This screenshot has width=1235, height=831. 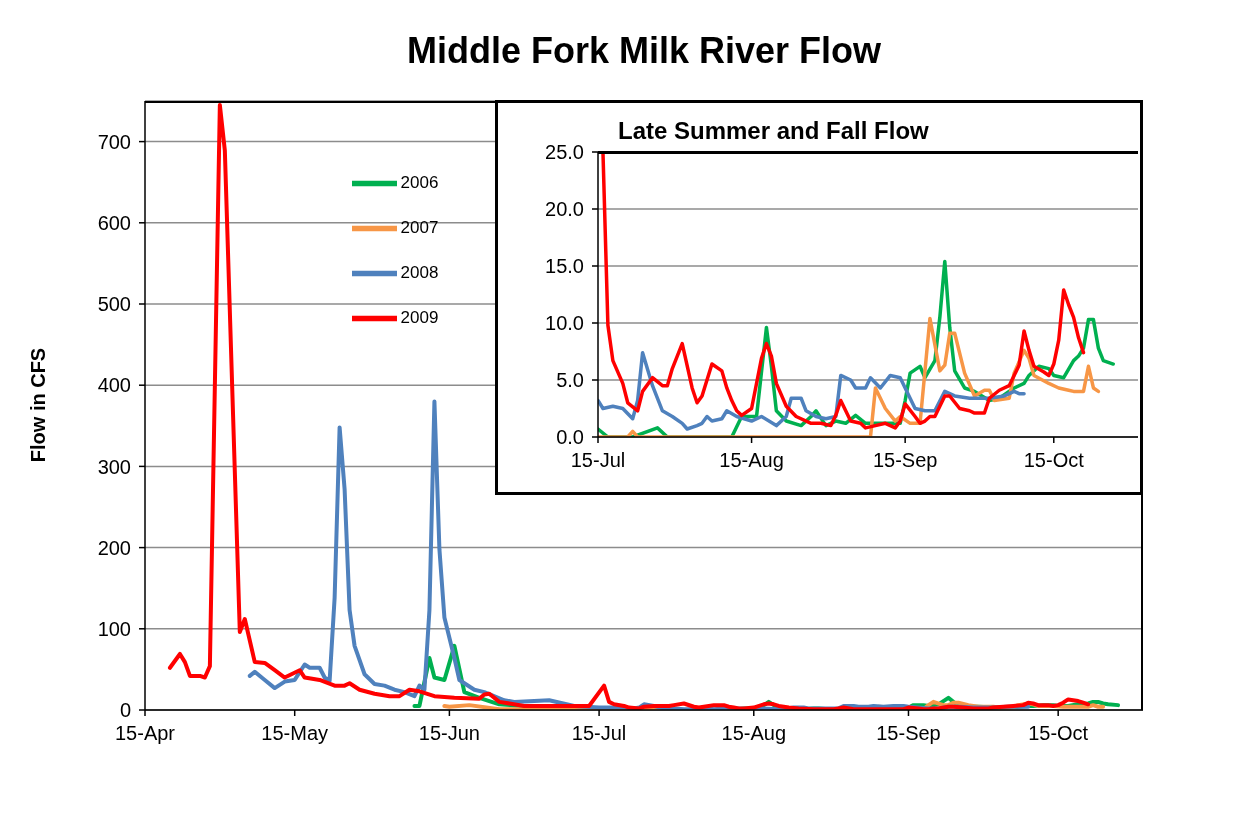 What do you see at coordinates (564, 266) in the screenshot?
I see `y-tick-label: 15.0` at bounding box center [564, 266].